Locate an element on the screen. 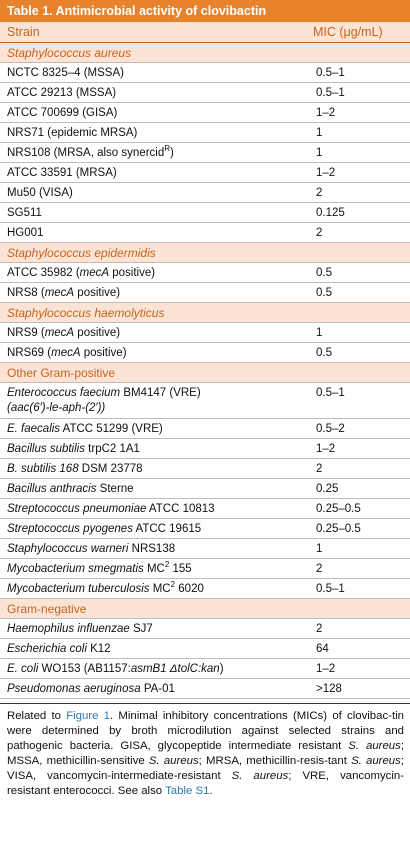  species-name: Staphylococcus warneri is located at coordinates (68, 549).